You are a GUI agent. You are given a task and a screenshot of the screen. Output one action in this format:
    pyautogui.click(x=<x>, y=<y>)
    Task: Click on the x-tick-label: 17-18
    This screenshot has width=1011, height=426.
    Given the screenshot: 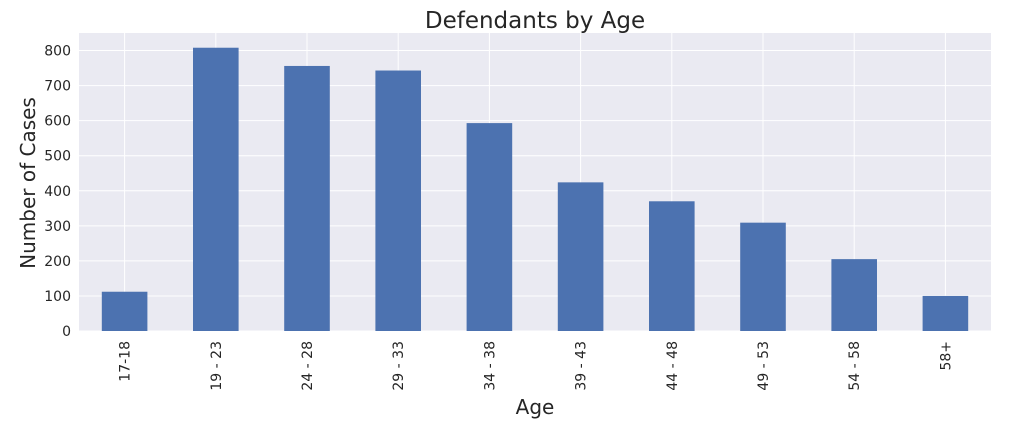 What is the action you would take?
    pyautogui.click(x=126, y=361)
    